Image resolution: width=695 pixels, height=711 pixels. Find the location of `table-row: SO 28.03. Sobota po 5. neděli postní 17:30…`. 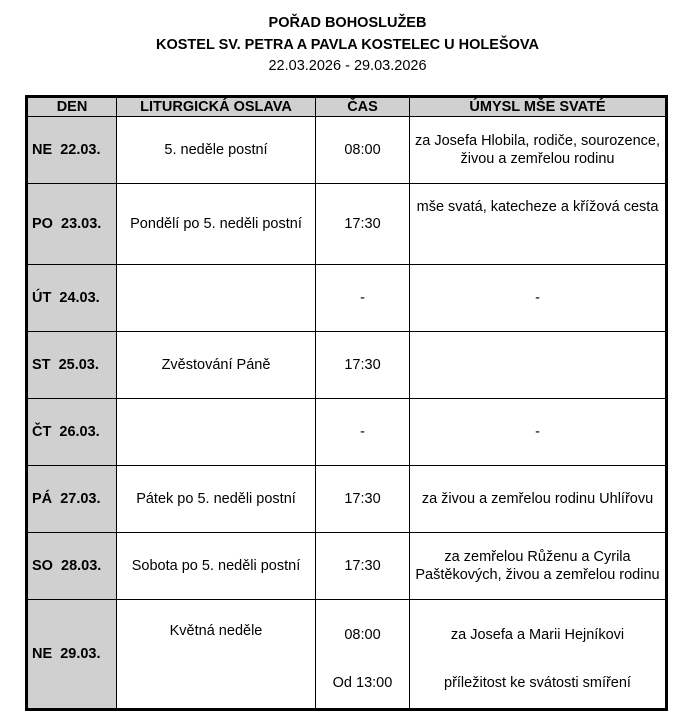

table-row: SO 28.03. Sobota po 5. neděli postní 17:30… is located at coordinates (346, 566).